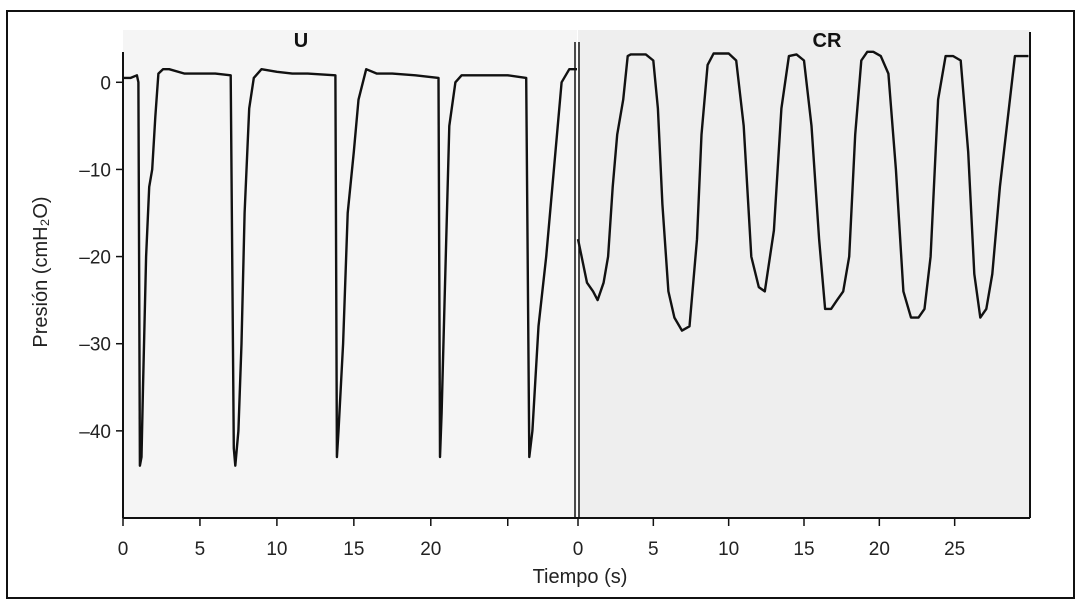 The image size is (1087, 614). What do you see at coordinates (95, 432) in the screenshot?
I see `y-tick-label: –40` at bounding box center [95, 432].